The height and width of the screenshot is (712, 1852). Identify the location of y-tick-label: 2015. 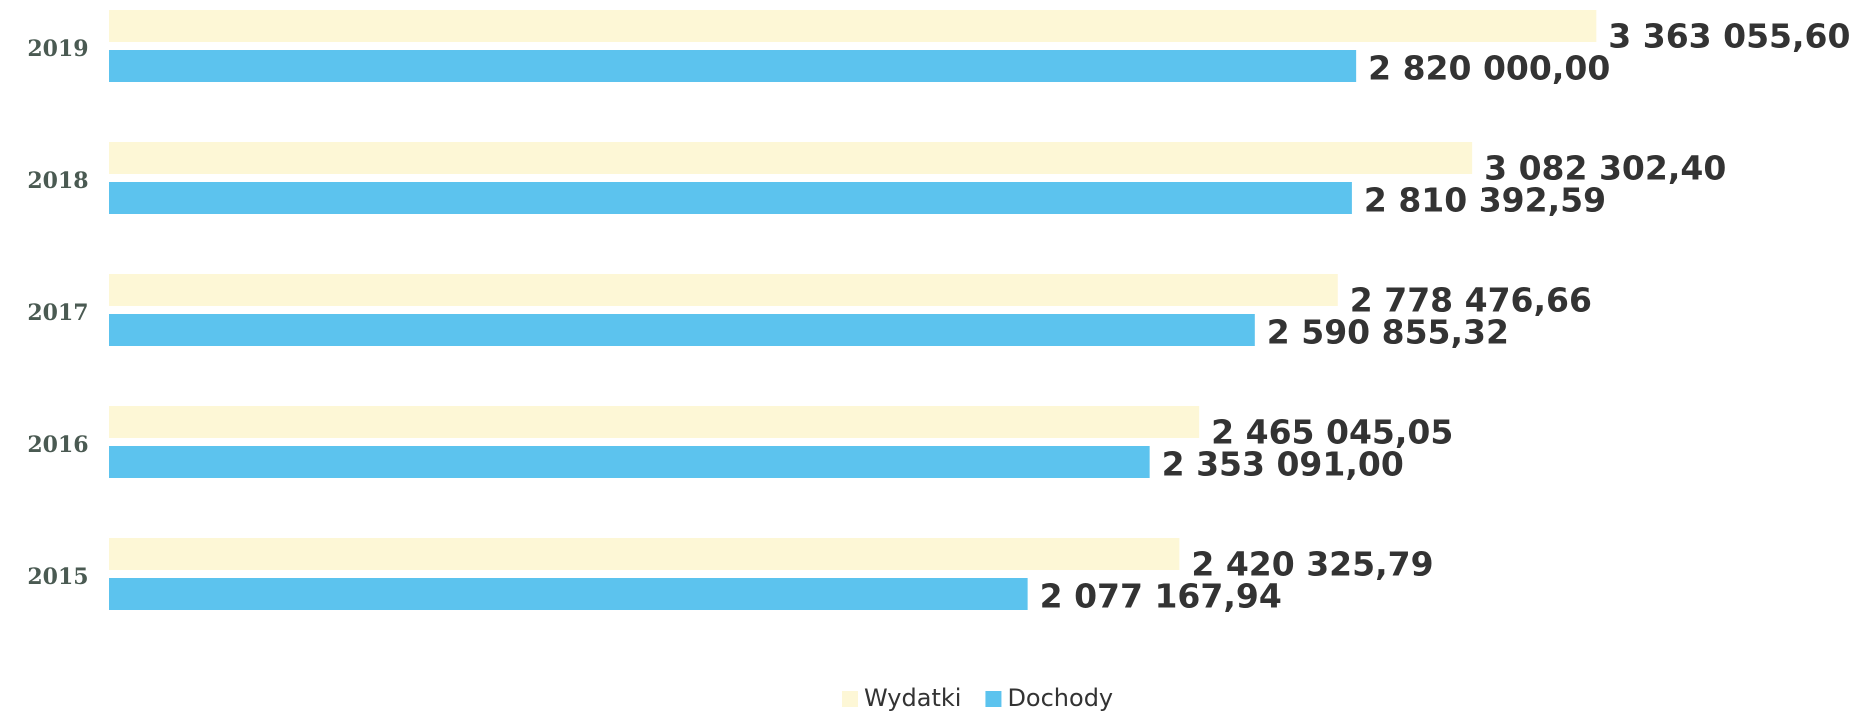
(57, 577).